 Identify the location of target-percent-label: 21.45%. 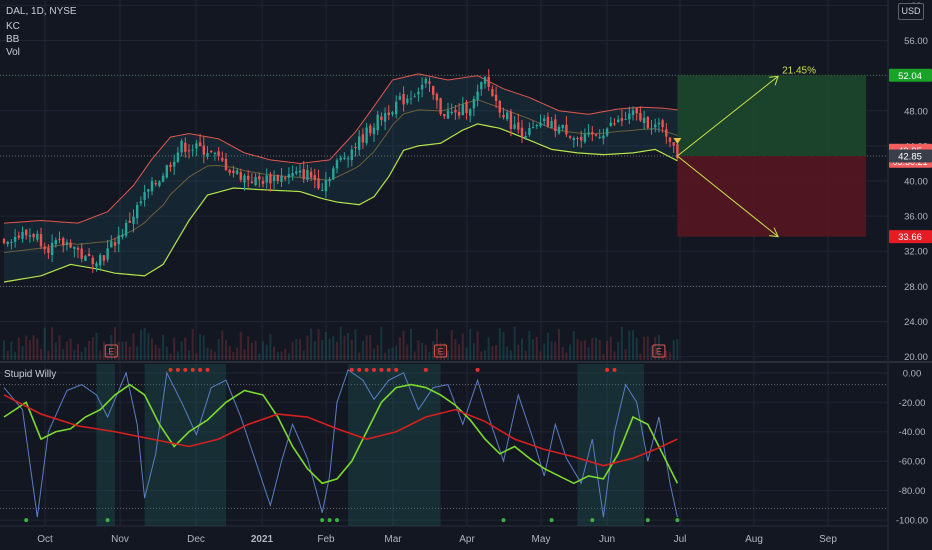
(799, 70).